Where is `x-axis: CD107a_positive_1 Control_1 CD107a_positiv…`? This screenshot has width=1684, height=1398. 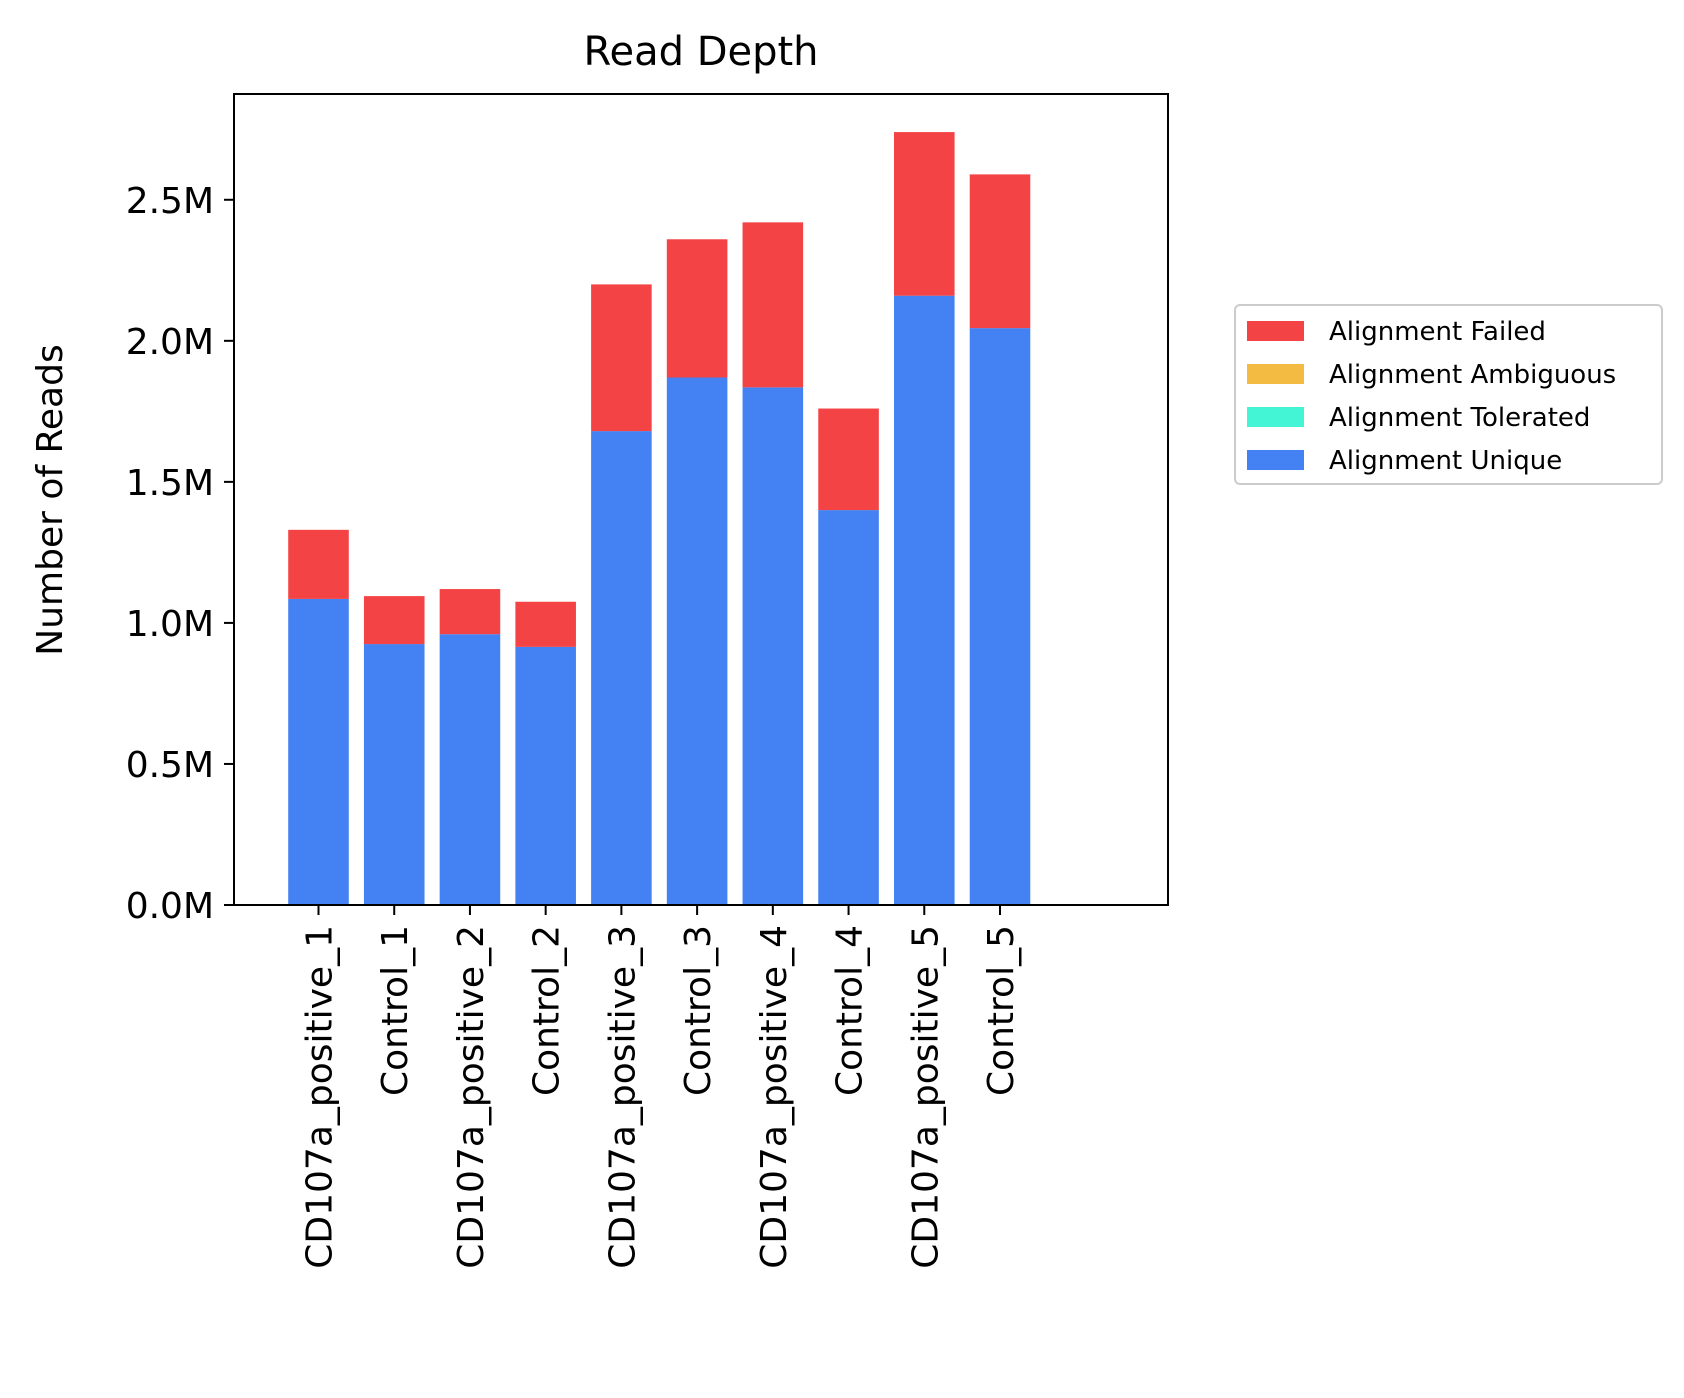 x-axis: CD107a_positive_1 Control_1 CD107a_positiv… is located at coordinates (661, 1087).